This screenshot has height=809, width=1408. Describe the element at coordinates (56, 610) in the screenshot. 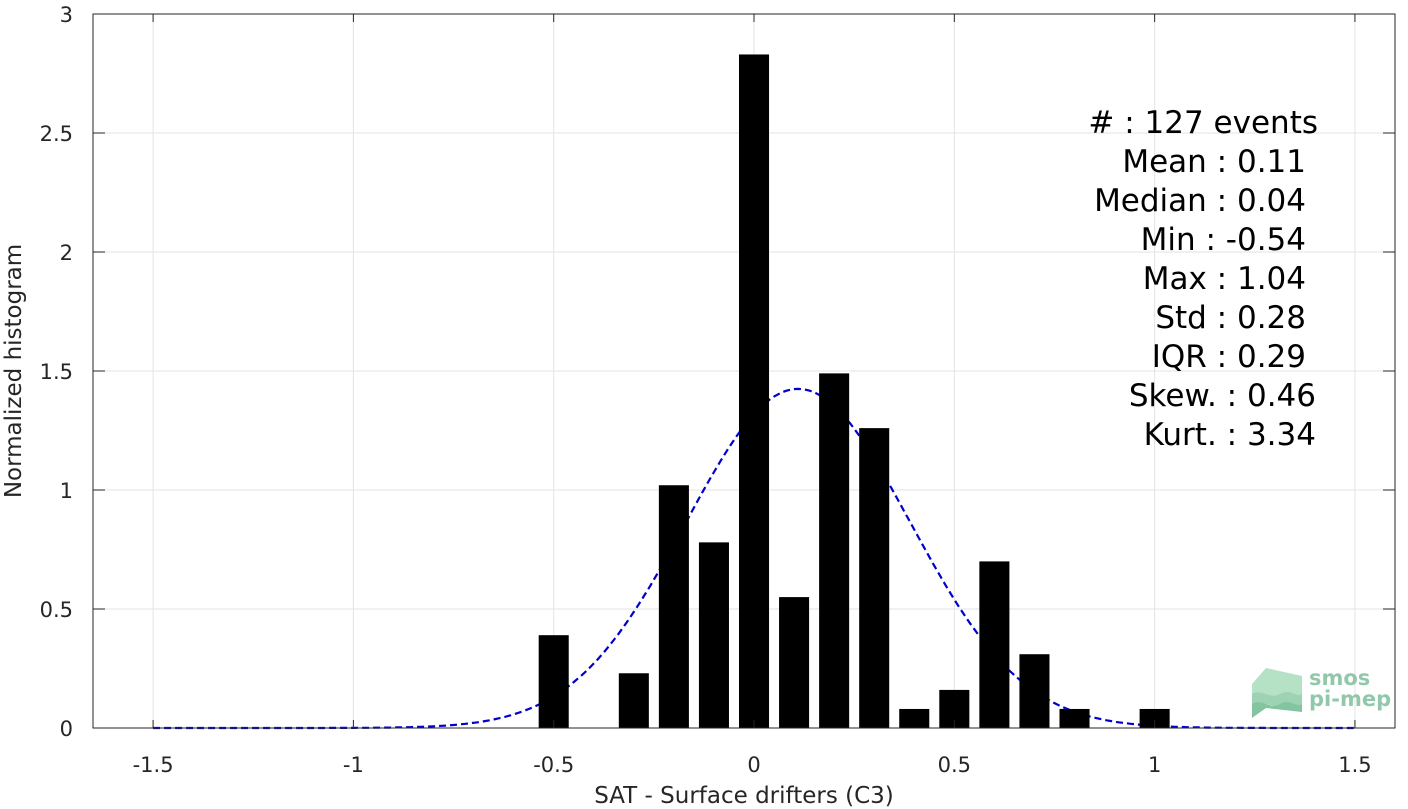

I see `y-tick-label: 0.5` at that location.